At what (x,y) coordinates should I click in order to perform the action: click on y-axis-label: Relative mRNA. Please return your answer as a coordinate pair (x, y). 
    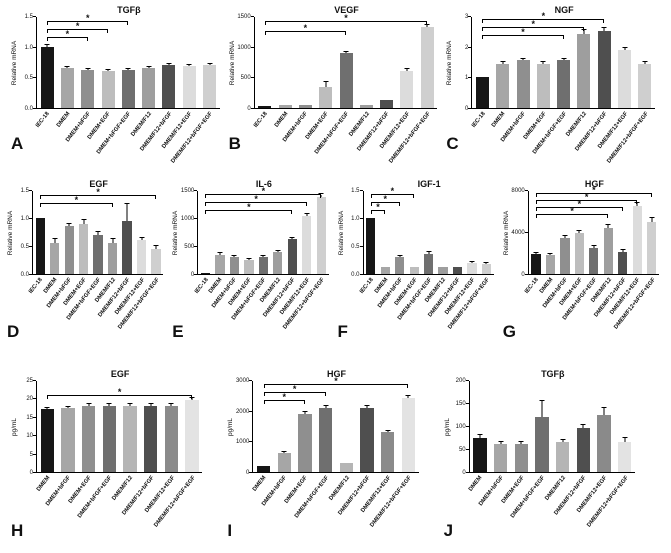
    Looking at the image, I should click on (176, 233).